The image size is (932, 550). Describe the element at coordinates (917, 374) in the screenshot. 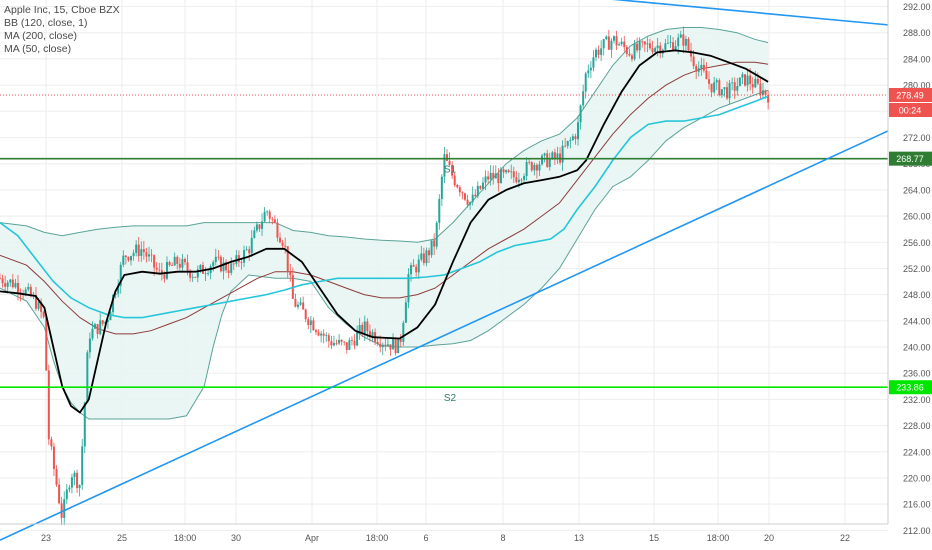

I see `y-tick-label: 236.00` at that location.